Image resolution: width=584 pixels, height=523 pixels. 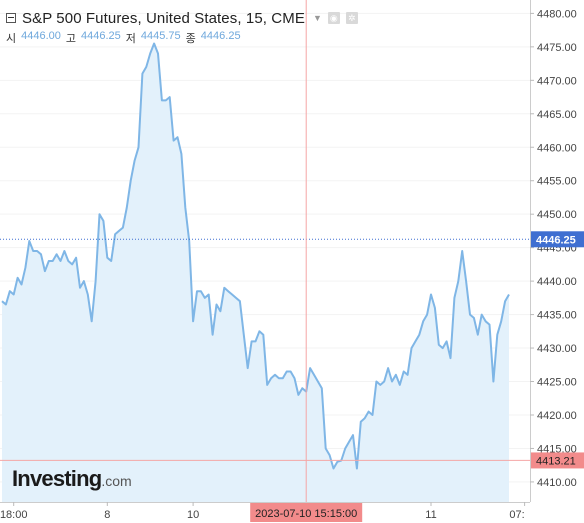 What do you see at coordinates (11, 18) in the screenshot?
I see `collapse-icon` at bounding box center [11, 18].